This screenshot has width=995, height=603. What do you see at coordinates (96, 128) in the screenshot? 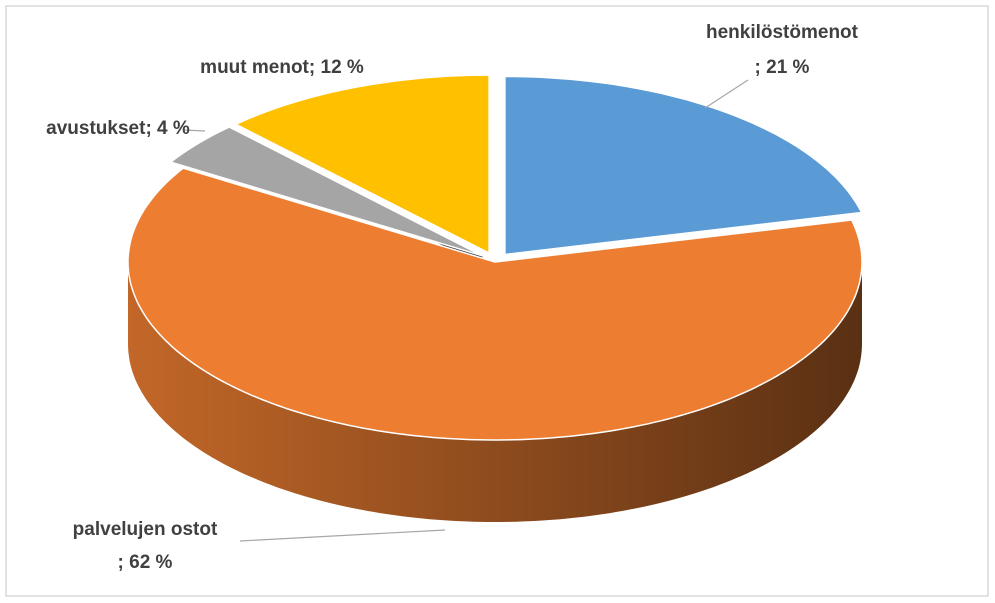
I see `label-category: avustukset` at bounding box center [96, 128].